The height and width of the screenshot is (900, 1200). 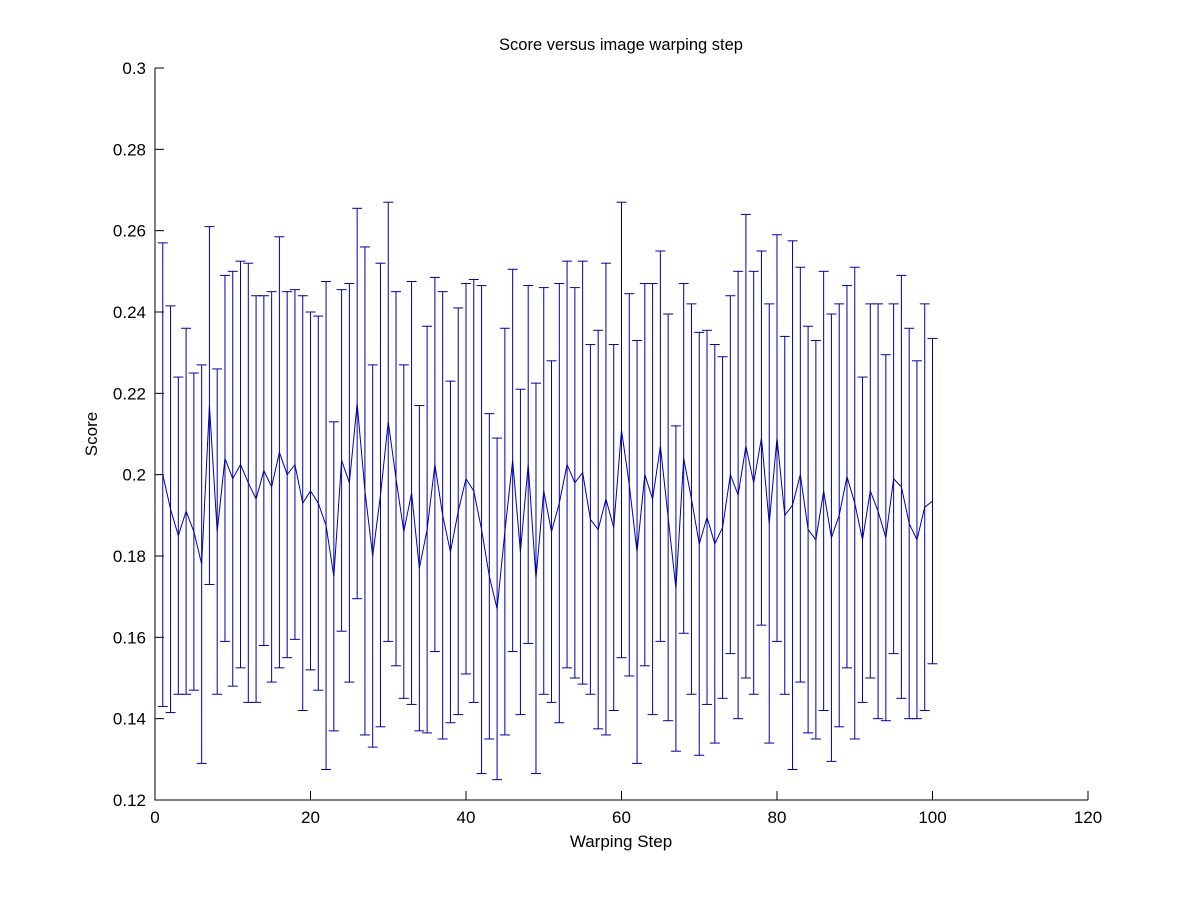 I want to click on y-tick-label: 0.18, so click(x=129, y=556).